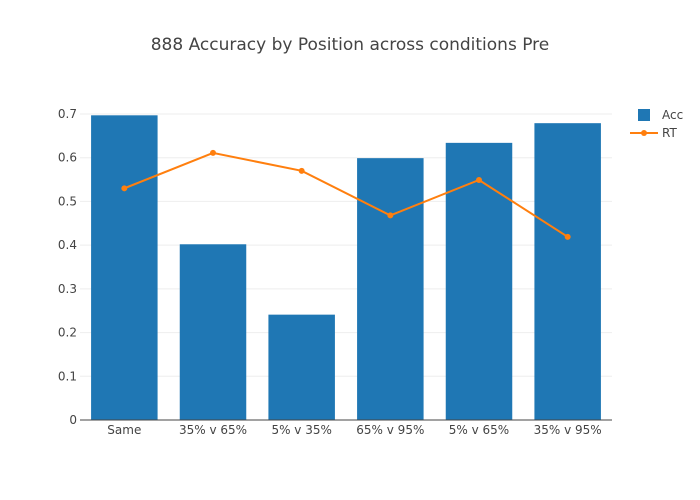 Image resolution: width=700 pixels, height=500 pixels. What do you see at coordinates (656, 124) in the screenshot?
I see `legend: Acc RT` at bounding box center [656, 124].